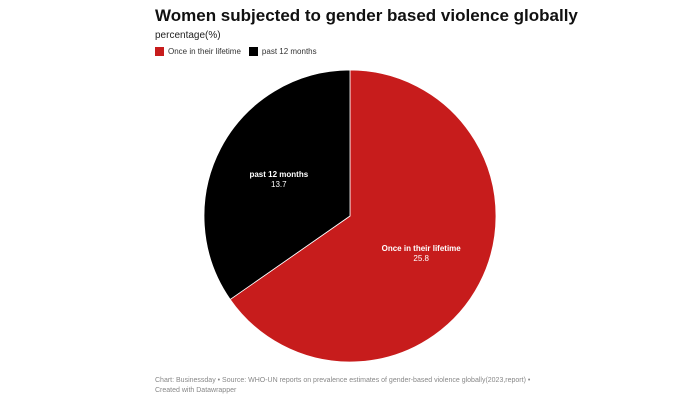 This screenshot has height=400, width=700. I want to click on legend-label-lifetime: Once in their lifetime, so click(204, 51).